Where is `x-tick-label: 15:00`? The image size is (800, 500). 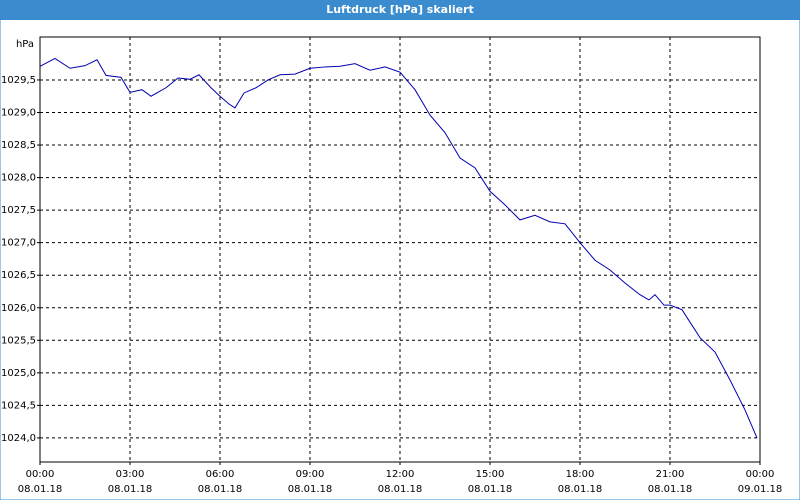 x-tick-label: 15:00 is located at coordinates (490, 474).